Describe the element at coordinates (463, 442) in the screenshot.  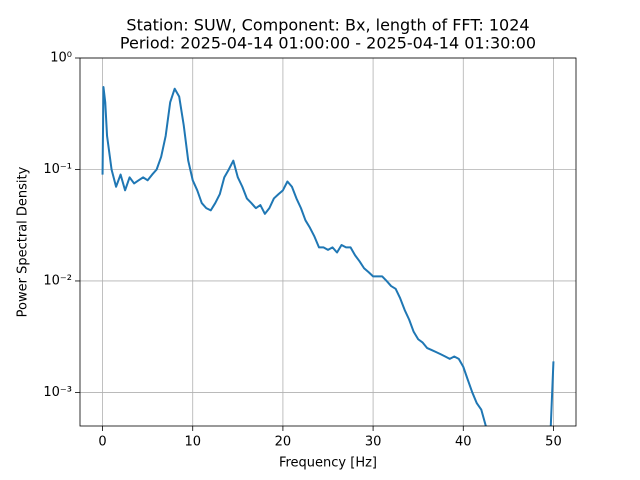
I see `x-tick-label: 40` at that location.